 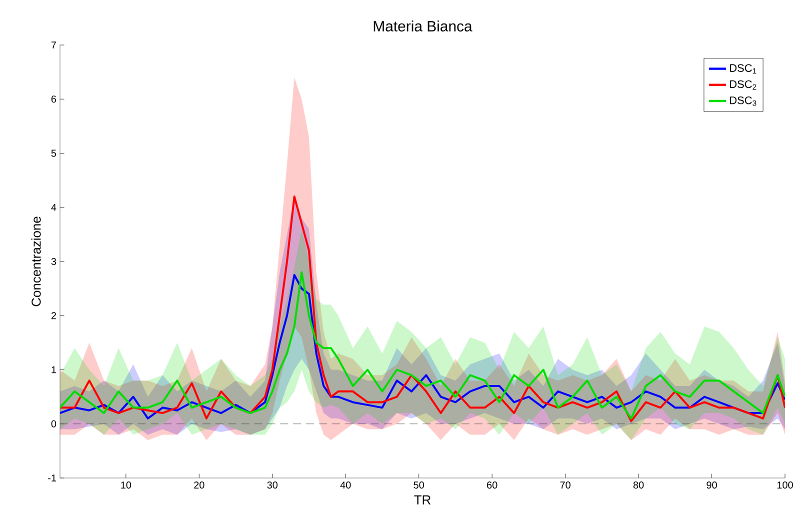 What do you see at coordinates (53, 262) in the screenshot?
I see `y-tick-label: 3` at bounding box center [53, 262].